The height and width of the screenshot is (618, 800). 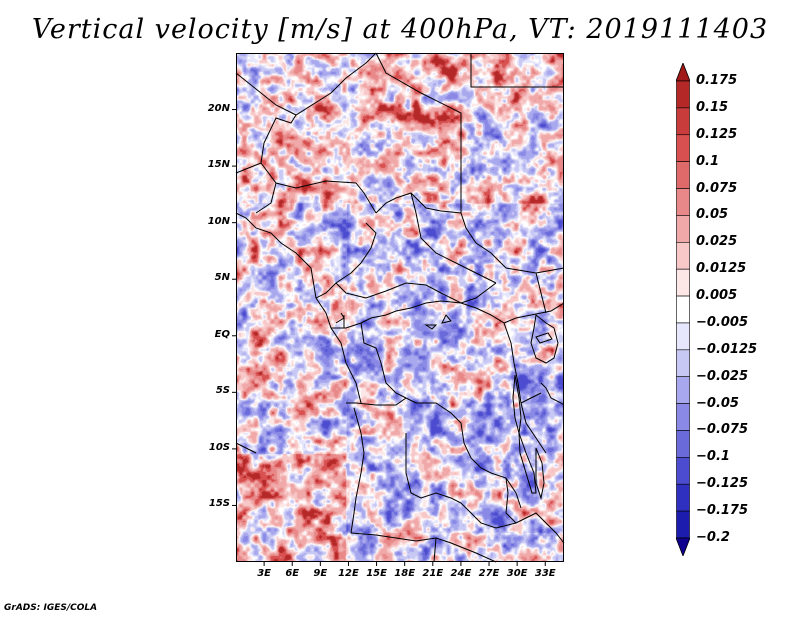 What do you see at coordinates (717, 80) in the screenshot?
I see `colorbar-label: 0.175` at bounding box center [717, 80].